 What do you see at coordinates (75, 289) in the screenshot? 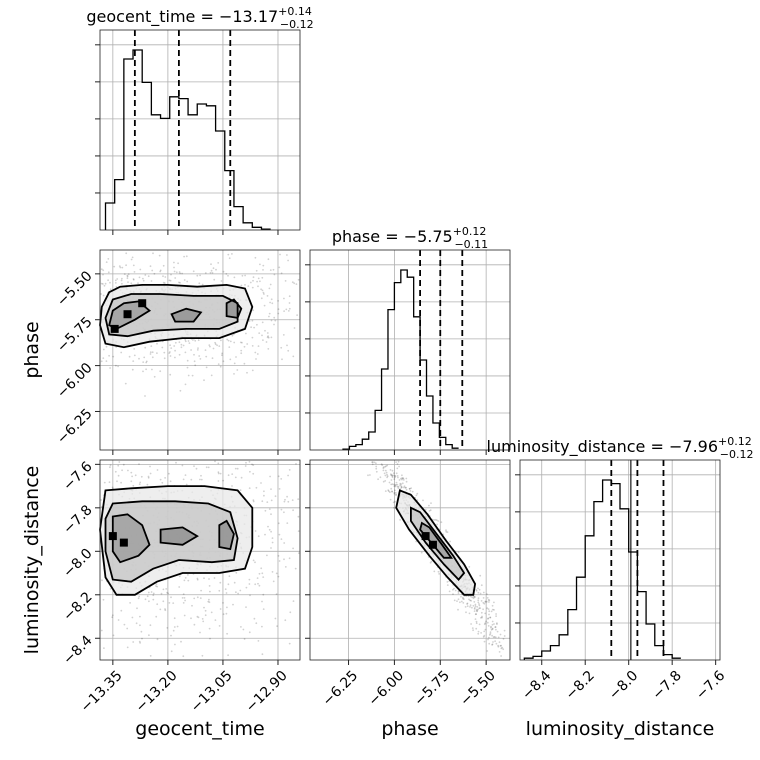
I see `y-tick-label: −5.50` at bounding box center [75, 289].